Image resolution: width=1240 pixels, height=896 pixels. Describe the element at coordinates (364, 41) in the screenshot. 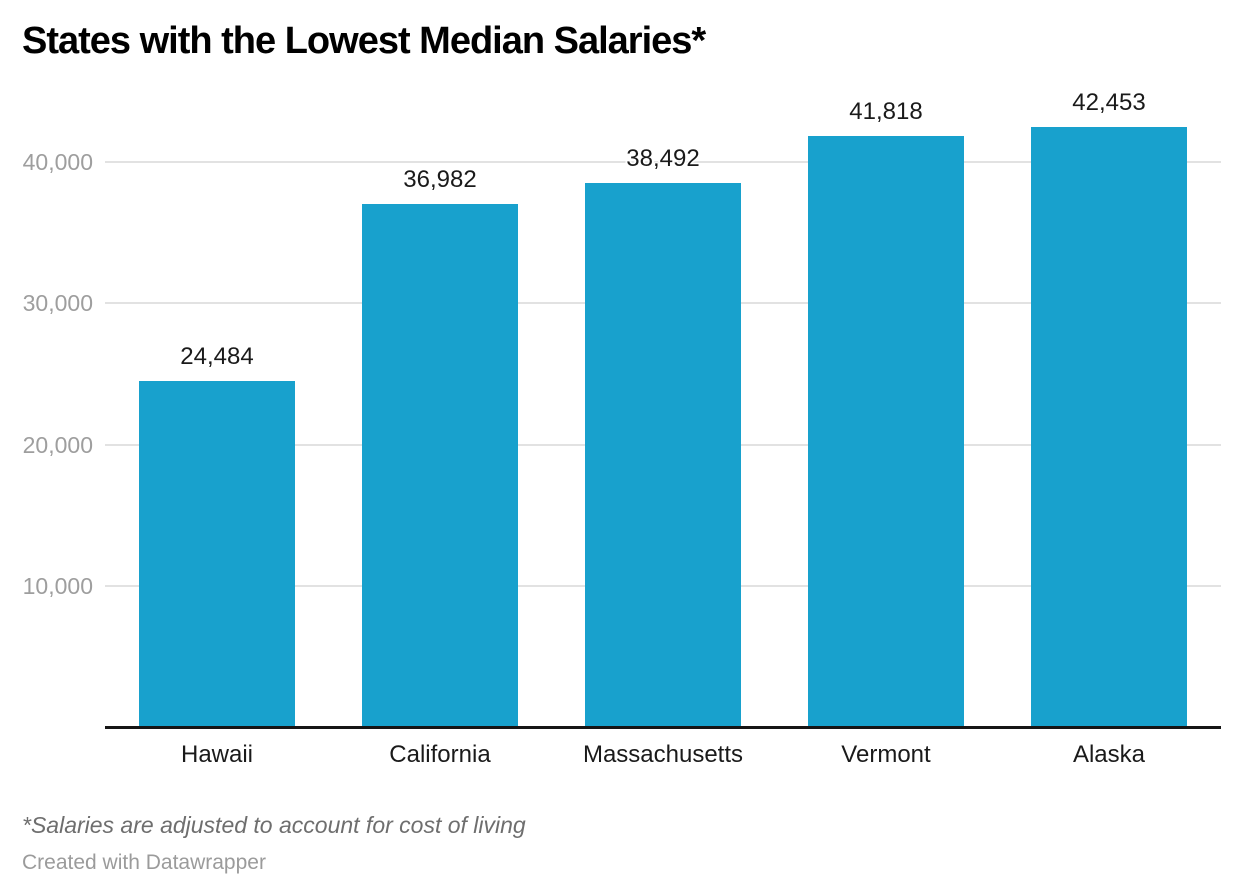

I see `chart-title: States with the Lowest Median Salaries*` at that location.